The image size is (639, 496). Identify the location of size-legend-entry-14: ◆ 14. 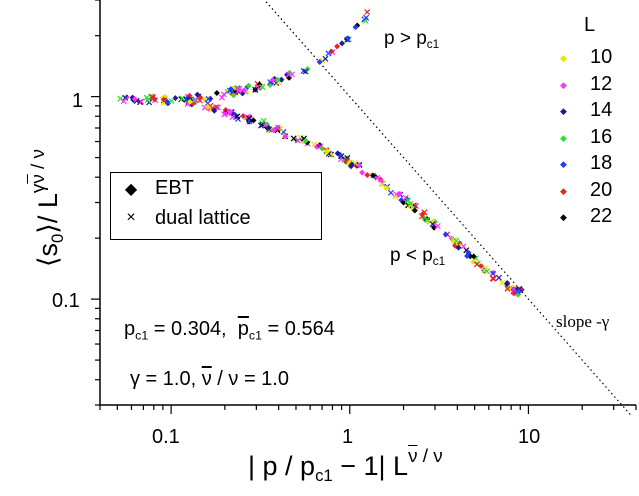
(599, 111).